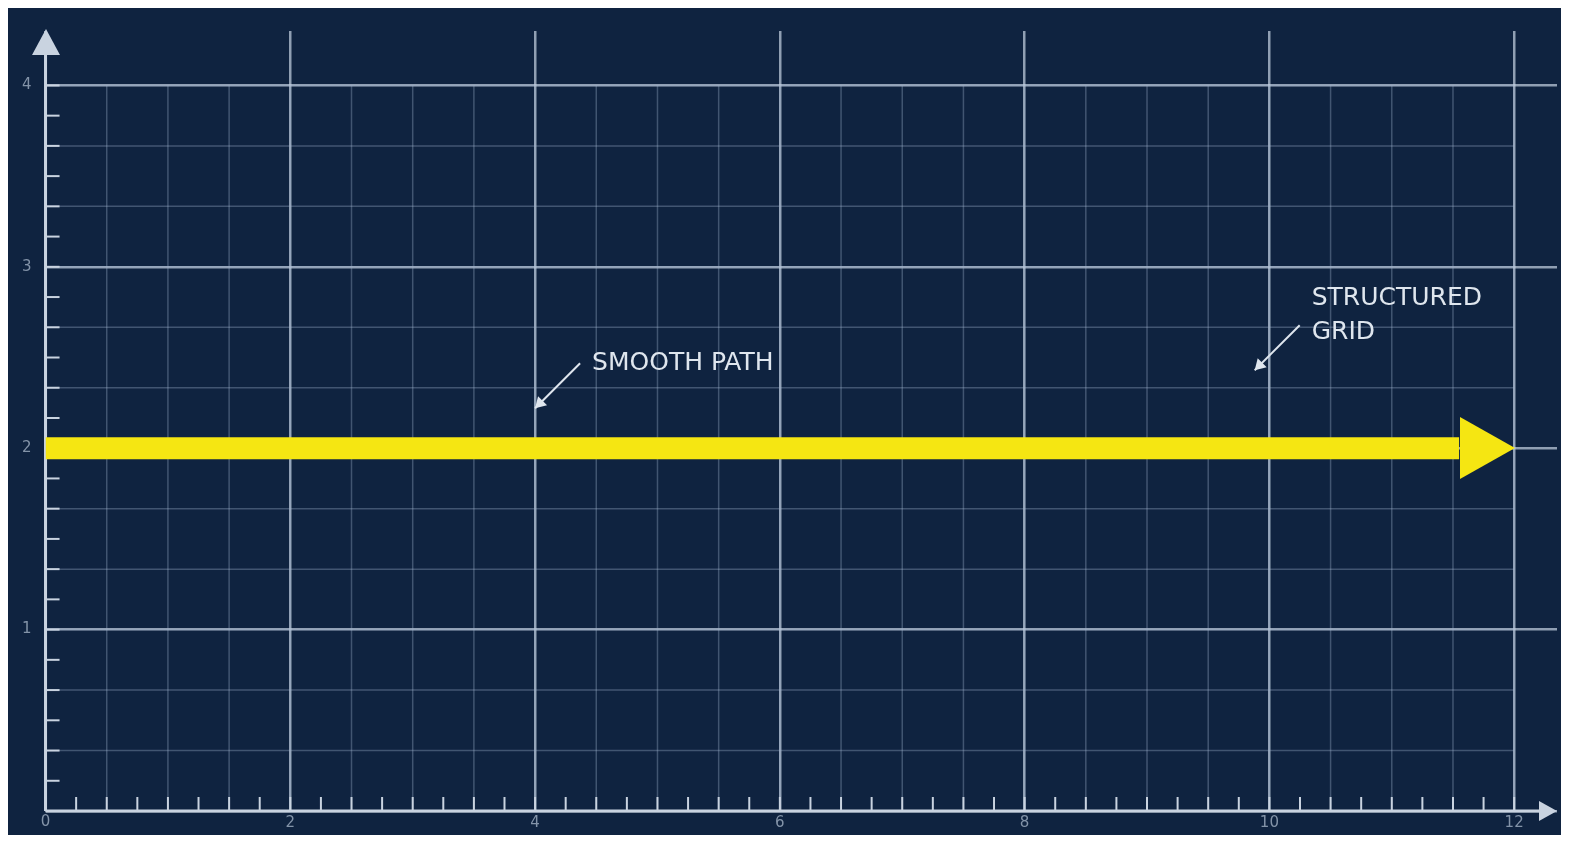 Image resolution: width=1569 pixels, height=843 pixels. I want to click on x-tick-label: 10, so click(1269, 821).